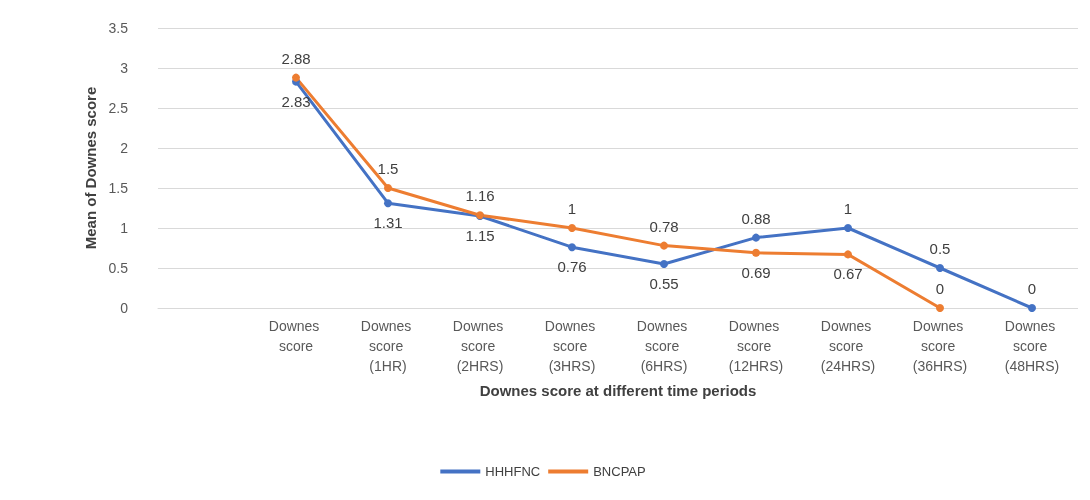 Image resolution: width=1090 pixels, height=500 pixels. What do you see at coordinates (388, 346) in the screenshot?
I see `x-tick-label: Downes score (1HR)` at bounding box center [388, 346].